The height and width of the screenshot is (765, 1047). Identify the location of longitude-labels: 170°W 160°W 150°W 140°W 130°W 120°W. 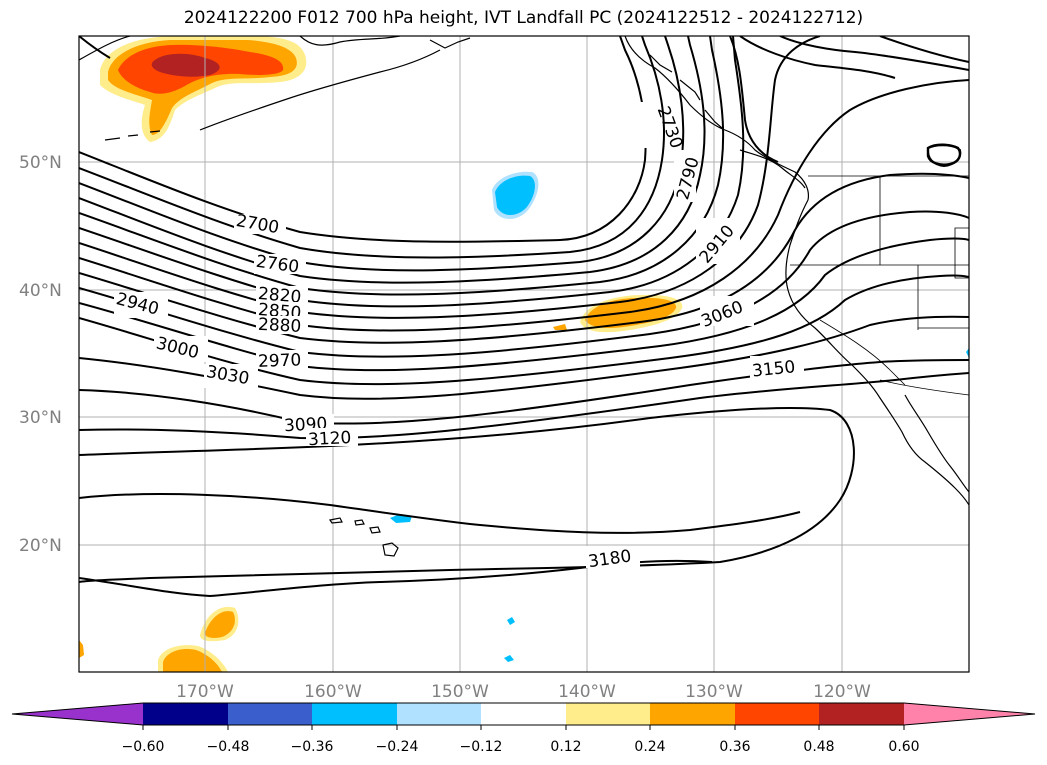
(523, 692).